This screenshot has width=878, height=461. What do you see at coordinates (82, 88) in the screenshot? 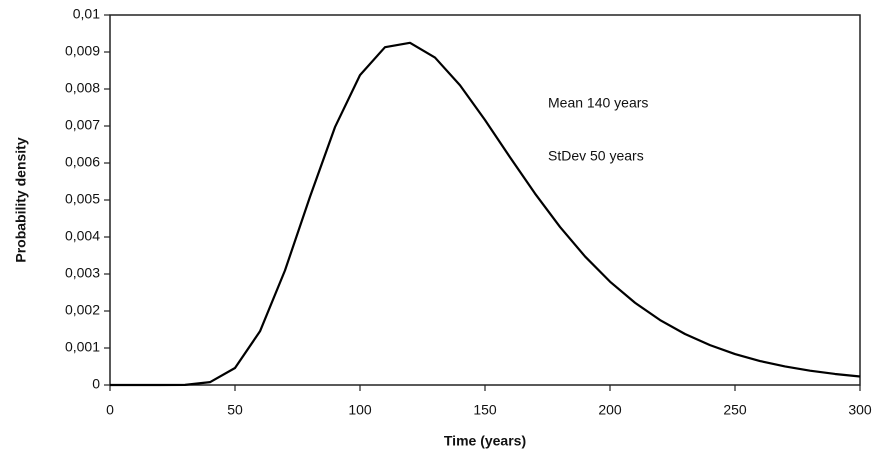
I see `y-tick-label: 0,008` at bounding box center [82, 88].